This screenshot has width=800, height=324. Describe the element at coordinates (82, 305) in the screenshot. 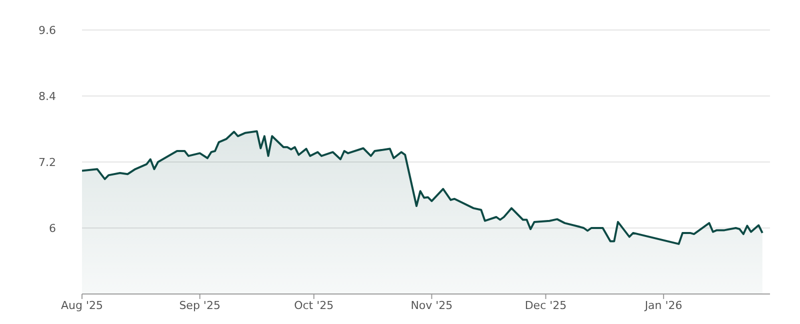

I see `x-tick-label: Aug '25` at that location.